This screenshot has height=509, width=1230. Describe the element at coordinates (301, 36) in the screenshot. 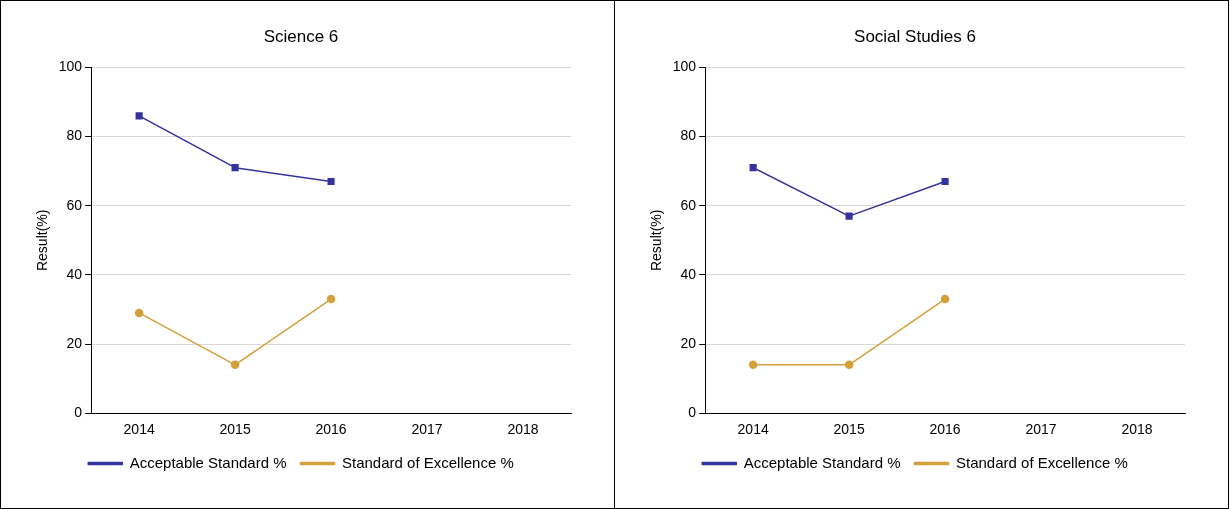

I see `chart-title: Science 6` at that location.